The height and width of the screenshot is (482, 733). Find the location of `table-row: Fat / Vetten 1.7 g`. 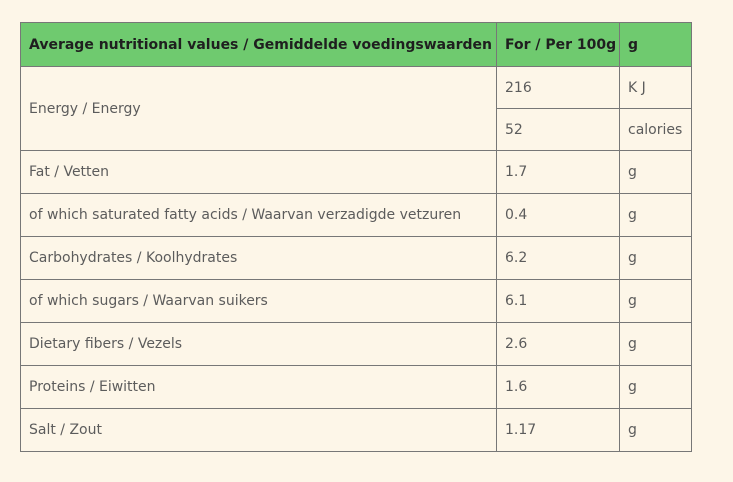

table-row: Fat / Vetten 1.7 g is located at coordinates (356, 172).